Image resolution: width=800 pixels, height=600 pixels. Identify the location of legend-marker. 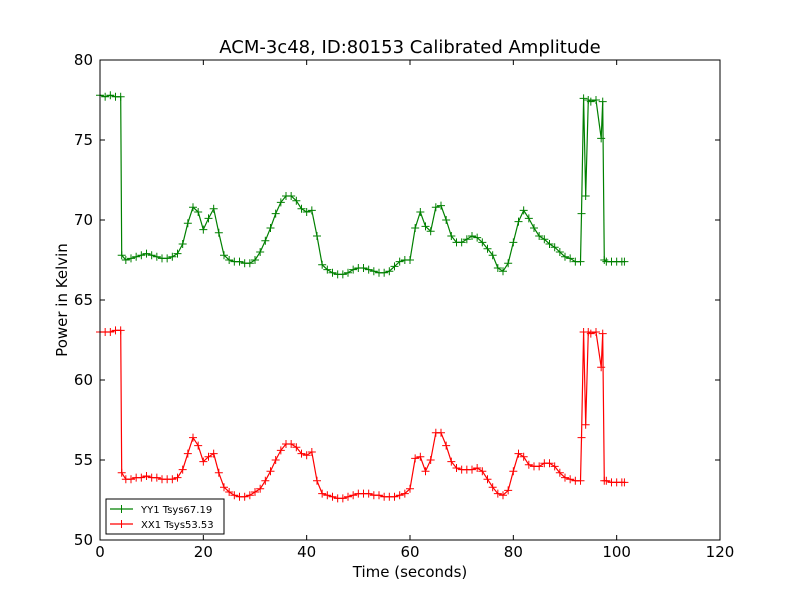
(121, 524).